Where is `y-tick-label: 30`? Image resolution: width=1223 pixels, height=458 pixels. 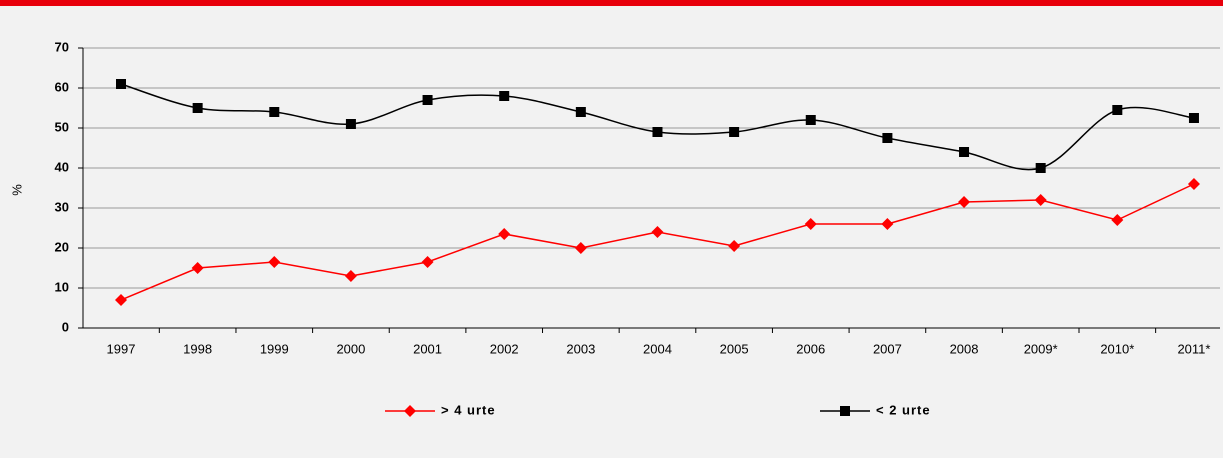 y-tick-label: 30 is located at coordinates (62, 206).